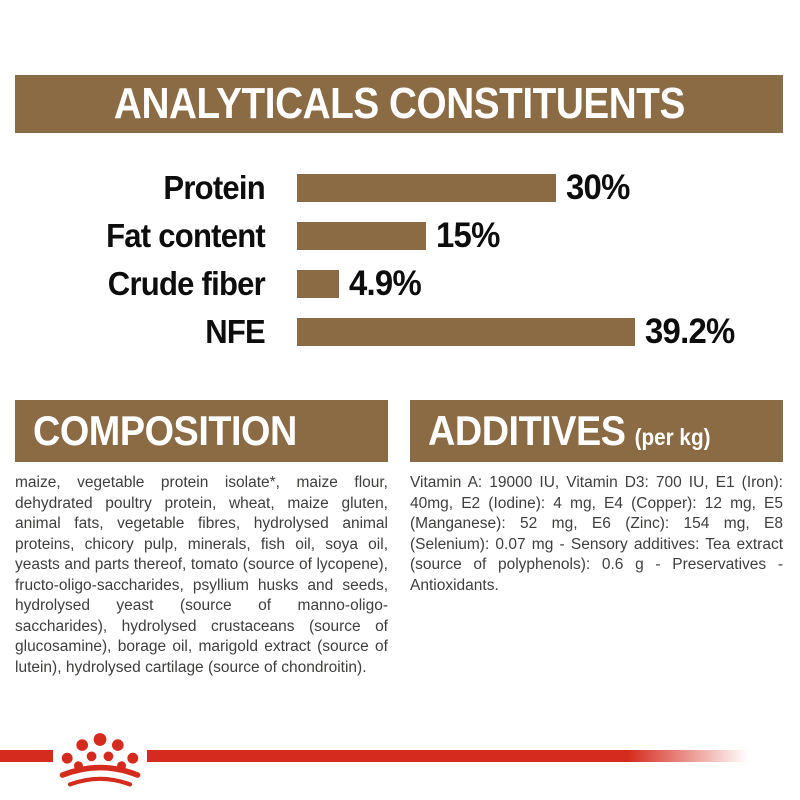 The height and width of the screenshot is (800, 800). Describe the element at coordinates (100, 760) in the screenshot. I see `royal-canin-crown-icon` at that location.